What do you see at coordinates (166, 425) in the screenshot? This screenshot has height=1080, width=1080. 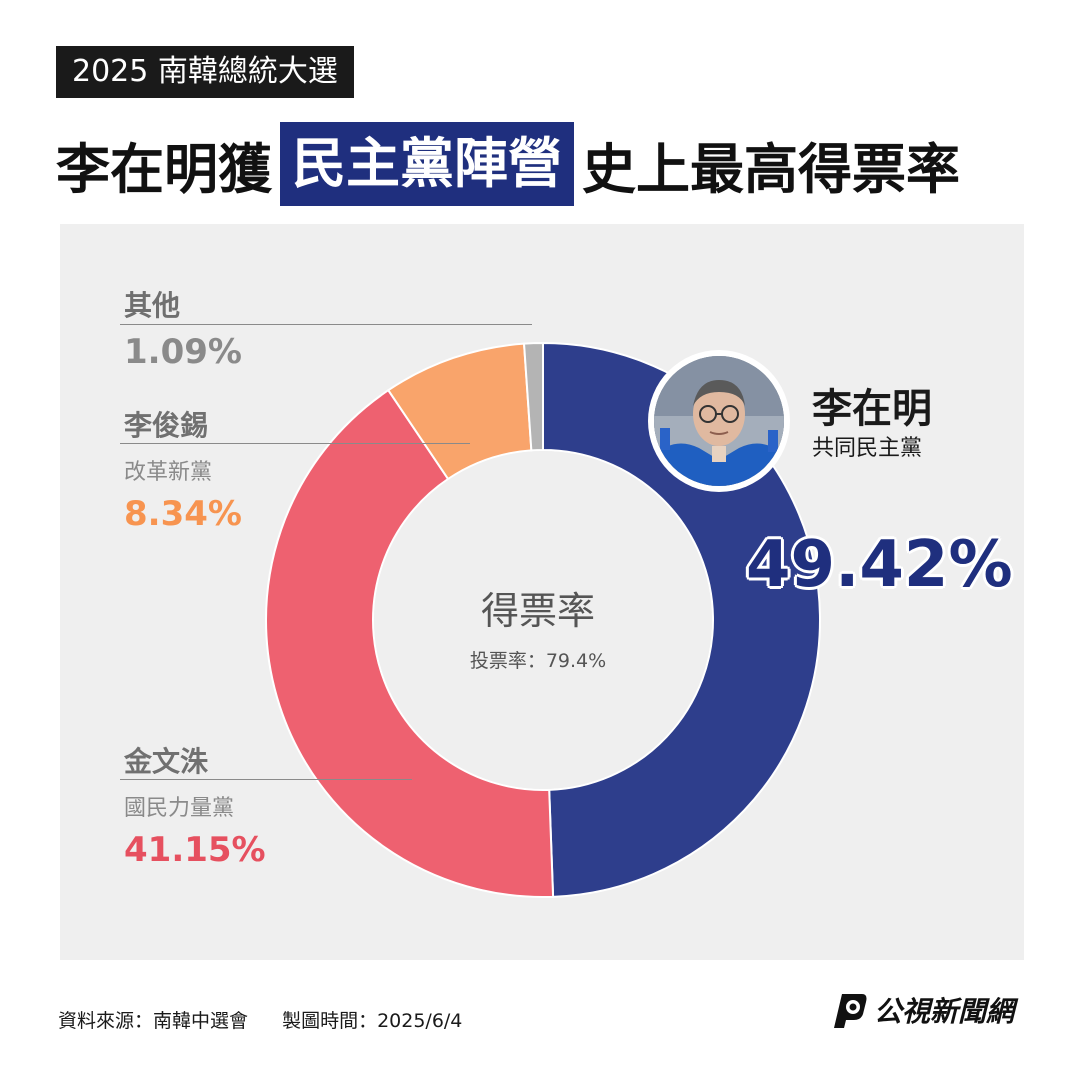 I see `label-lee-jun-seok-name: 李俊錫` at bounding box center [166, 425].